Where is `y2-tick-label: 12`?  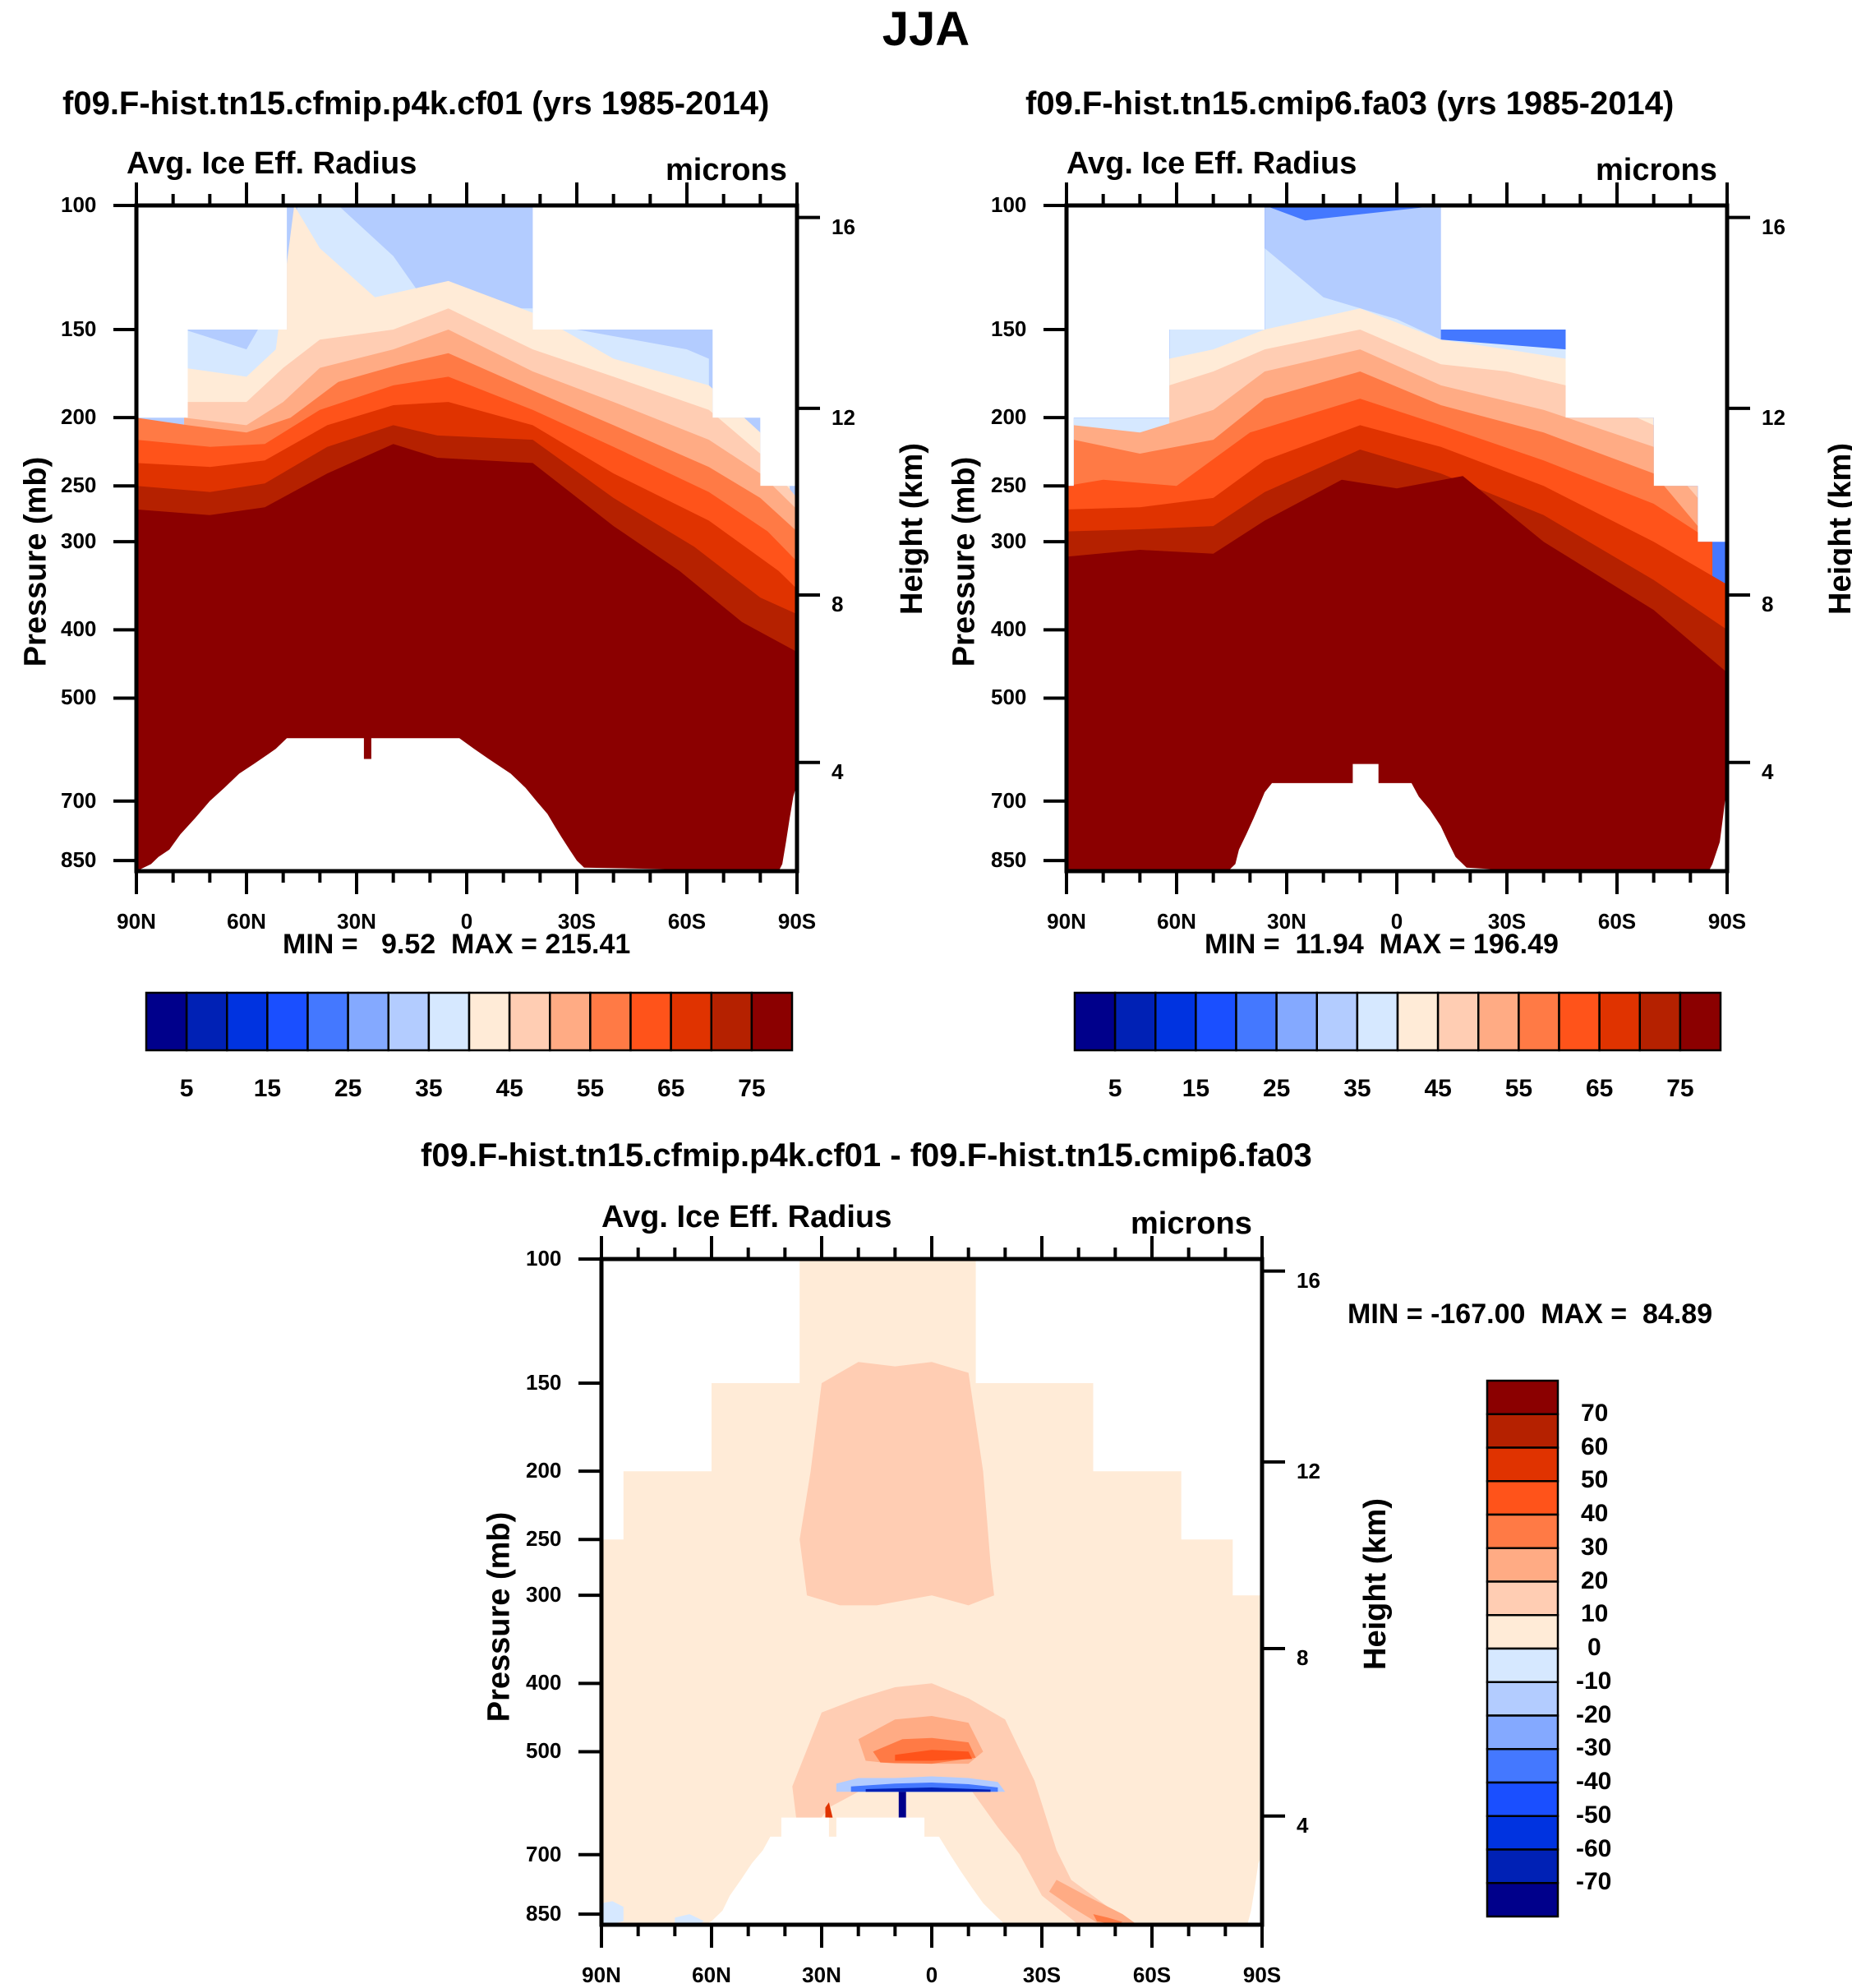 y2-tick-label: 12 is located at coordinates (843, 417).